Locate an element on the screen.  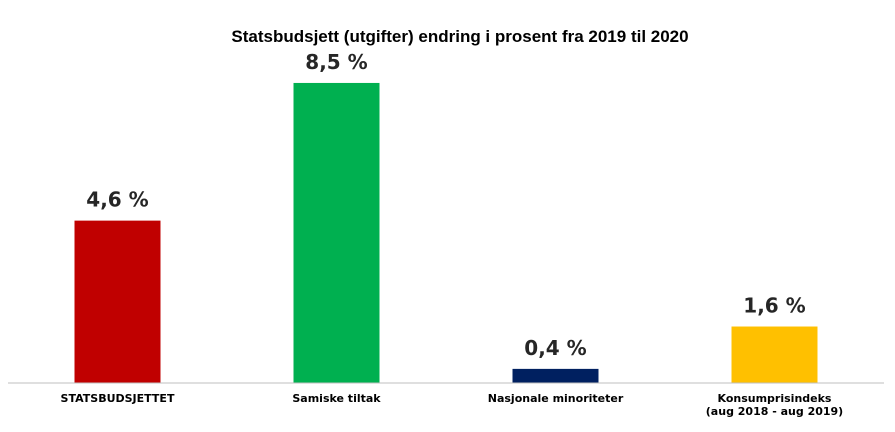
data-label-3: 1,6 % is located at coordinates (774, 306).